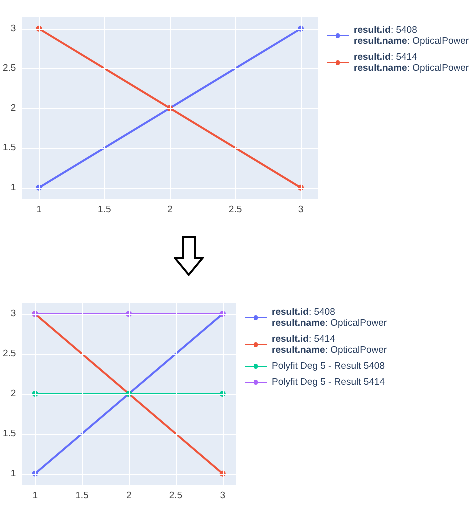  What do you see at coordinates (329, 366) in the screenshot?
I see `legend-label: Polyfit Deg 5 - Result 5408` at bounding box center [329, 366].